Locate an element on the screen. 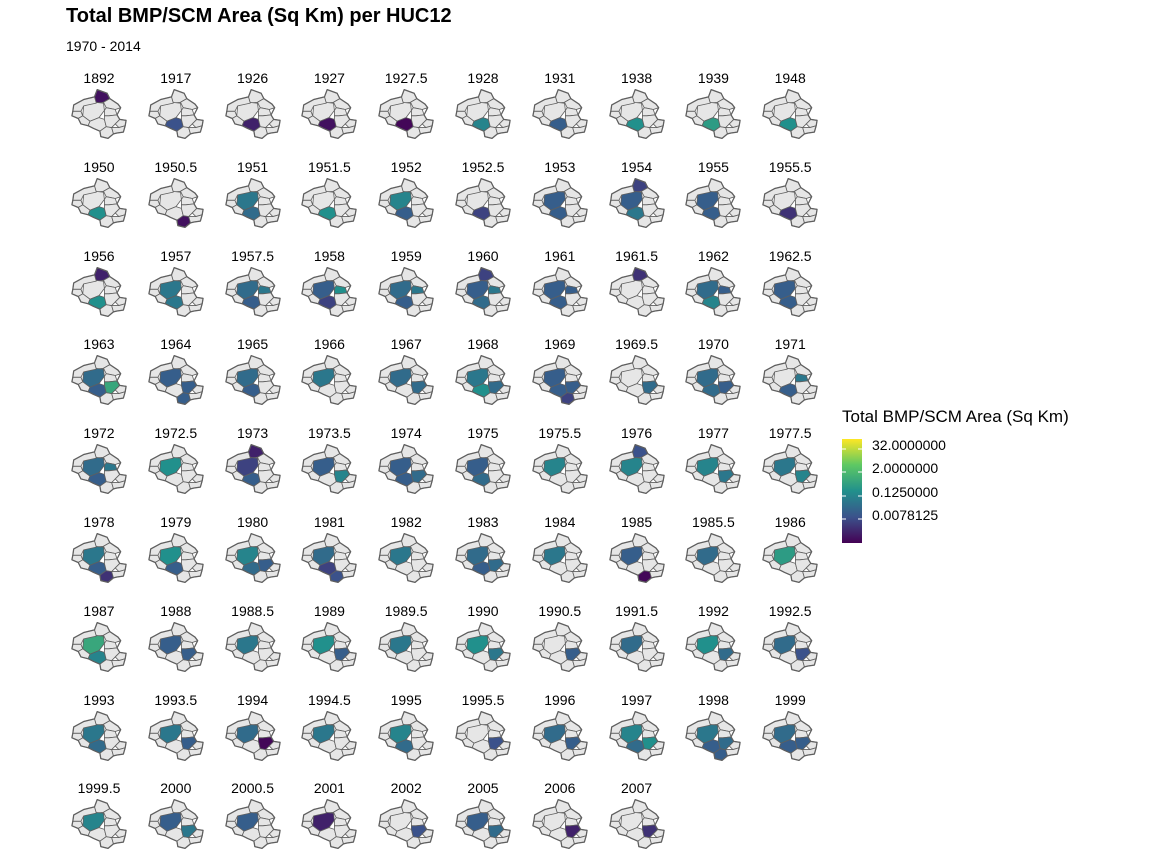 The image size is (1152, 864). map-facet: 1992 is located at coordinates (713, 644).